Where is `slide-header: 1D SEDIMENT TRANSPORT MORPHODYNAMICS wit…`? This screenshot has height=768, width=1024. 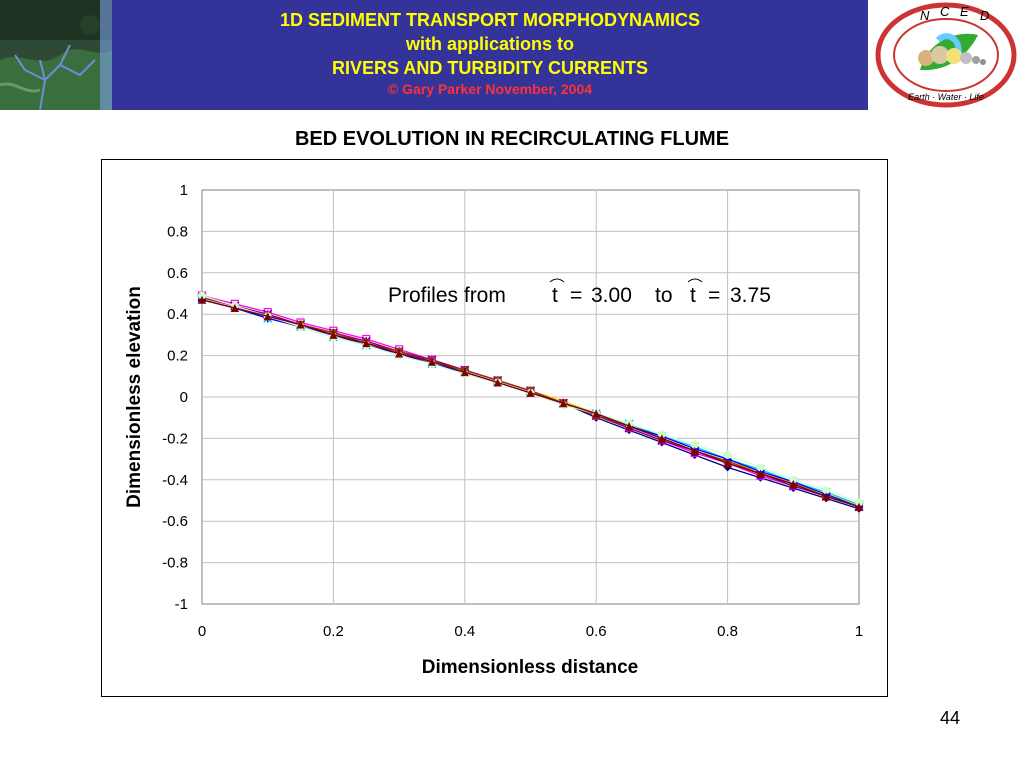 slide-header: 1D SEDIMENT TRANSPORT MORPHODYNAMICS wit… is located at coordinates (512, 55).